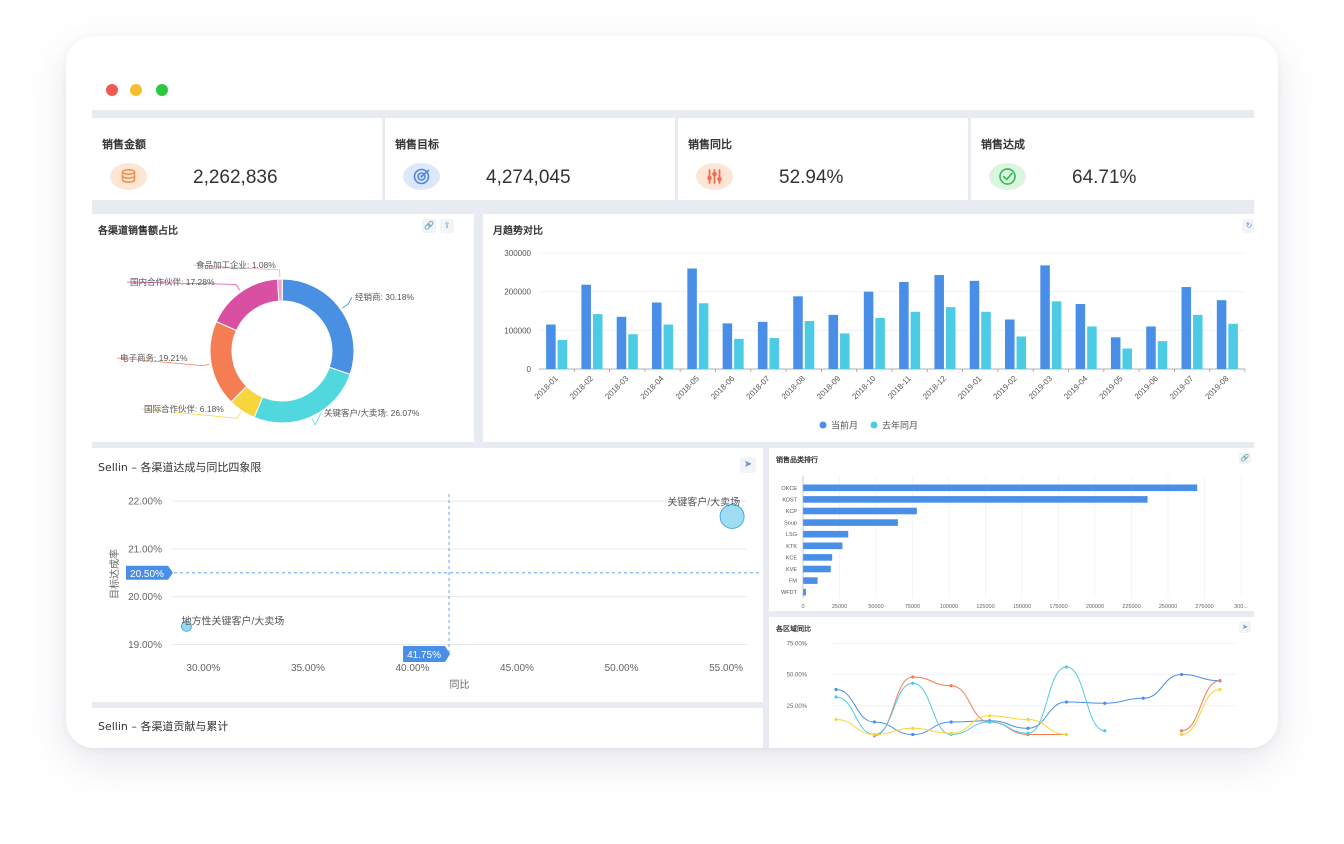 This screenshot has width=1344, height=844. Describe the element at coordinates (172, 282) in the screenshot. I see `donut-label: 国内合作伙伴: 17.28%` at that location.